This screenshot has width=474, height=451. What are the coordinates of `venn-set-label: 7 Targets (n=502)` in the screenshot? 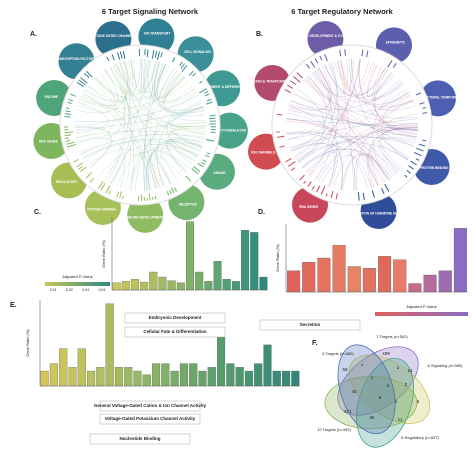 It's located at (392, 336).